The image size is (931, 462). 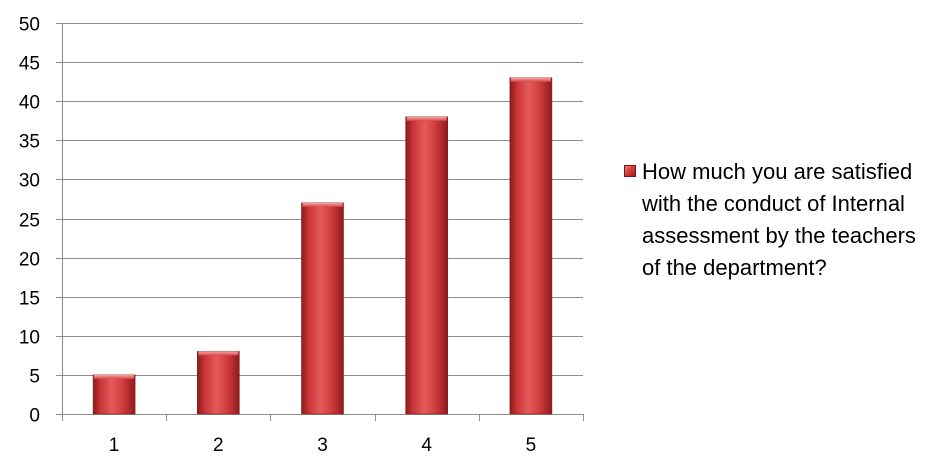 I want to click on x-tick-label: 2, so click(x=218, y=445).